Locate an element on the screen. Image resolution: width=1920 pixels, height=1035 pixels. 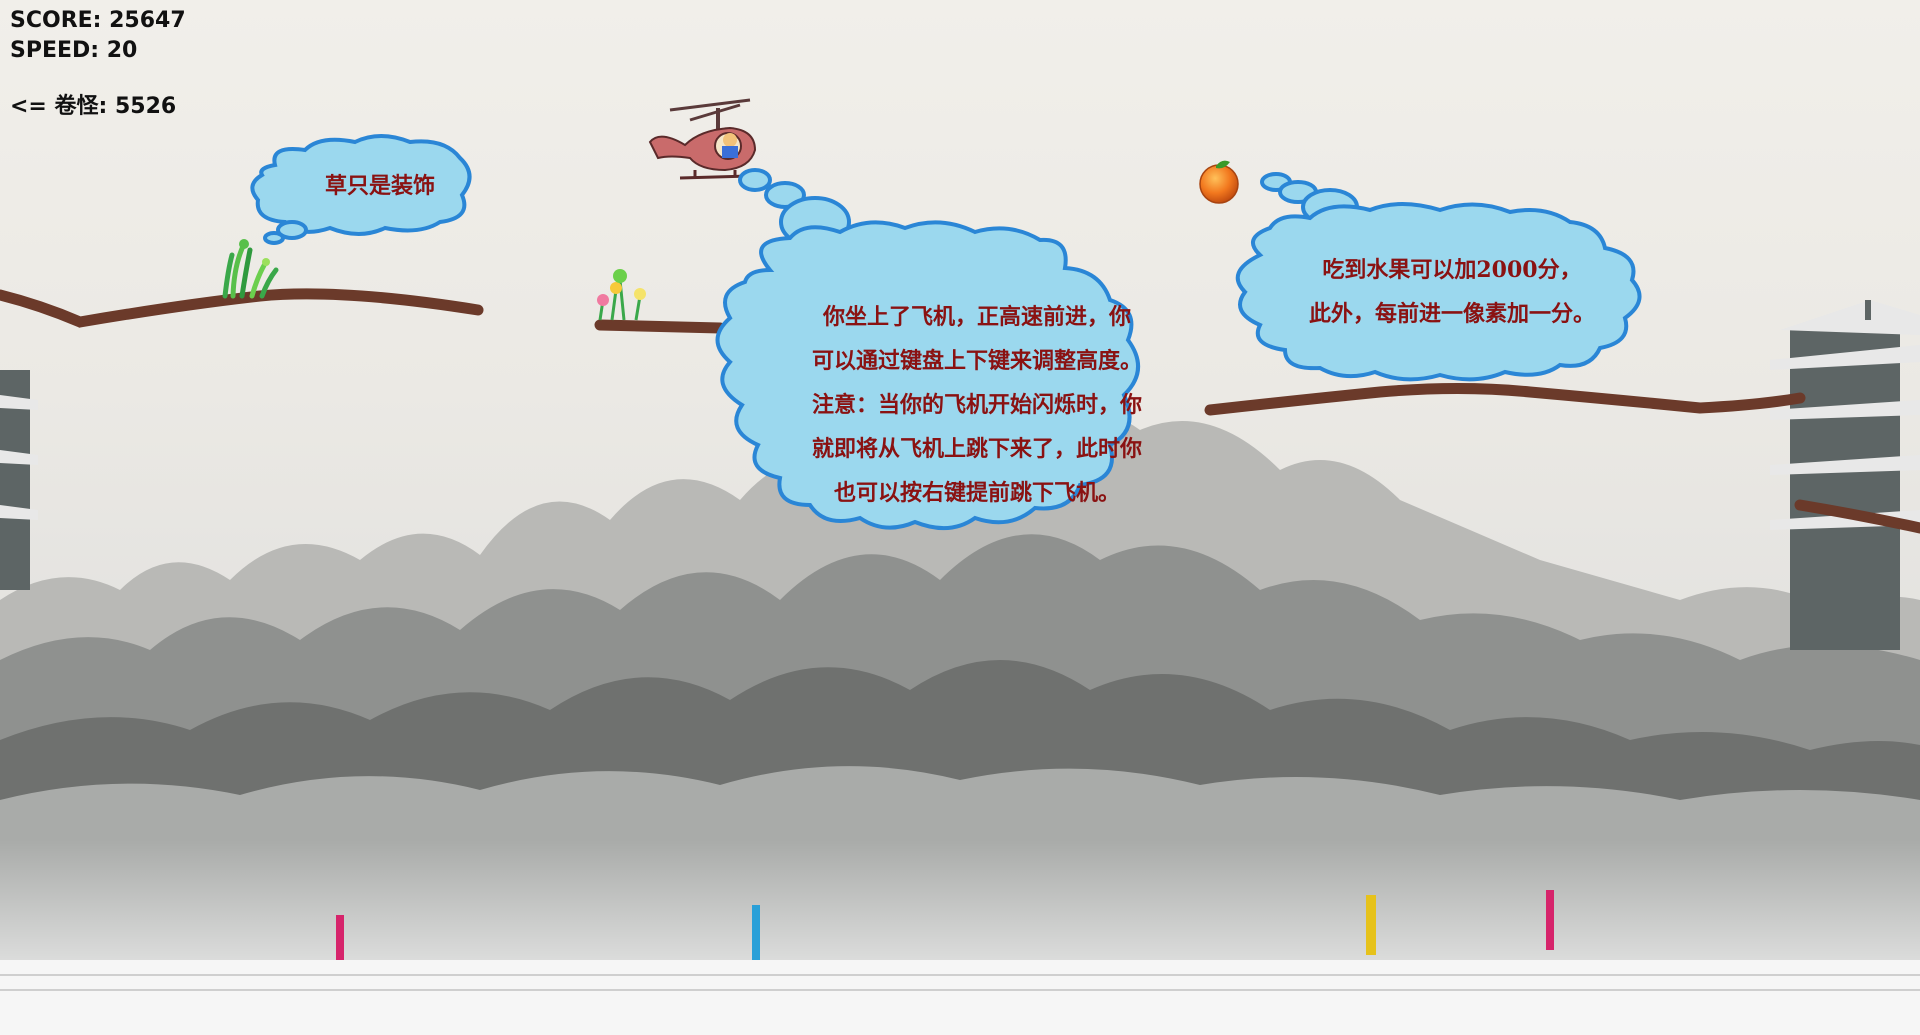
cloud-bubble-grass is located at coordinates (361, 189).